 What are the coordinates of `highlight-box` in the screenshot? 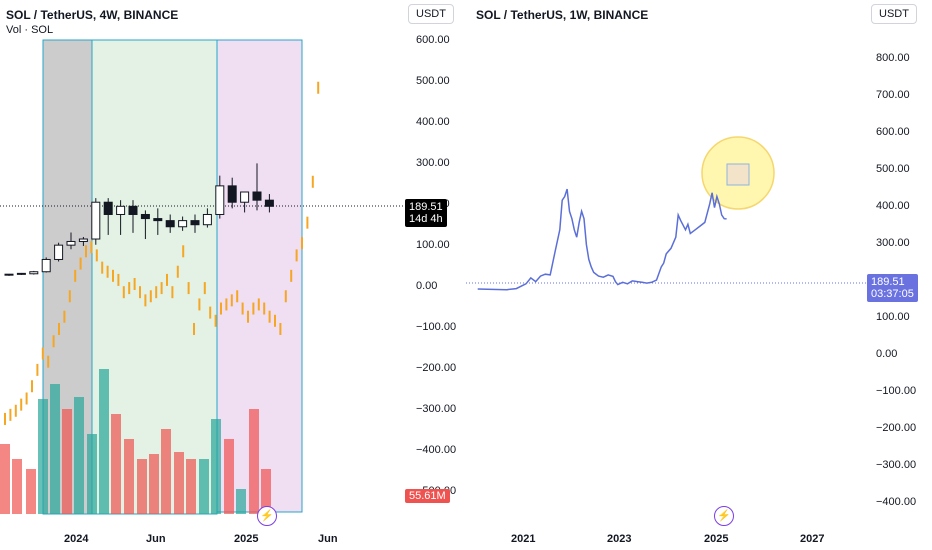 It's located at (738, 174).